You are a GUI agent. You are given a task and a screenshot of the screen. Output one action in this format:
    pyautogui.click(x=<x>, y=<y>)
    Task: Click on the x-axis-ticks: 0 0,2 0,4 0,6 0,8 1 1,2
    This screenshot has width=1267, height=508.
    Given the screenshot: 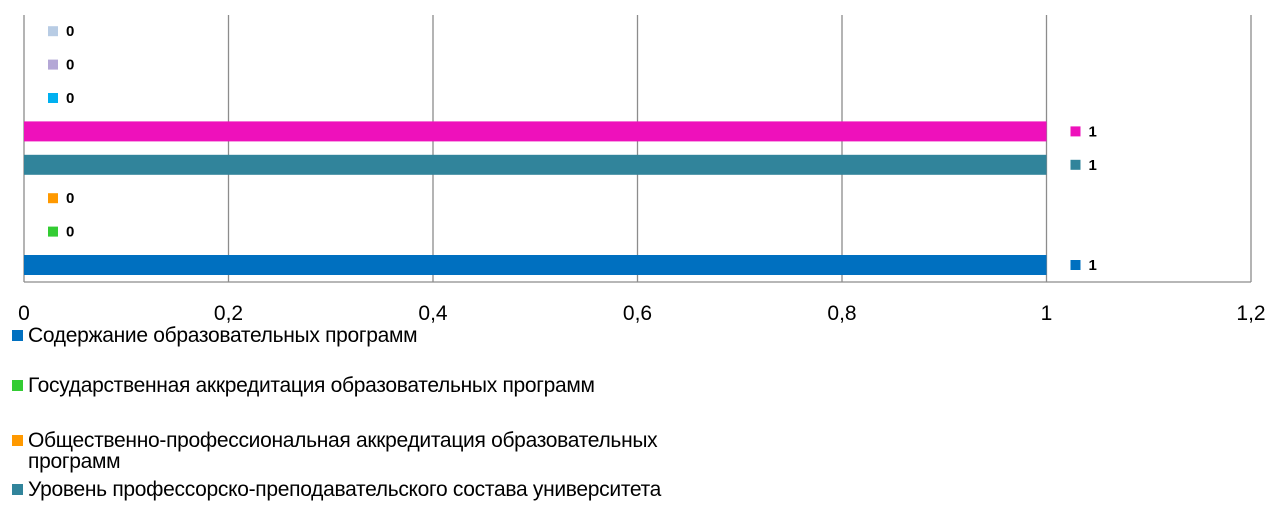 What is the action you would take?
    pyautogui.click(x=641, y=313)
    